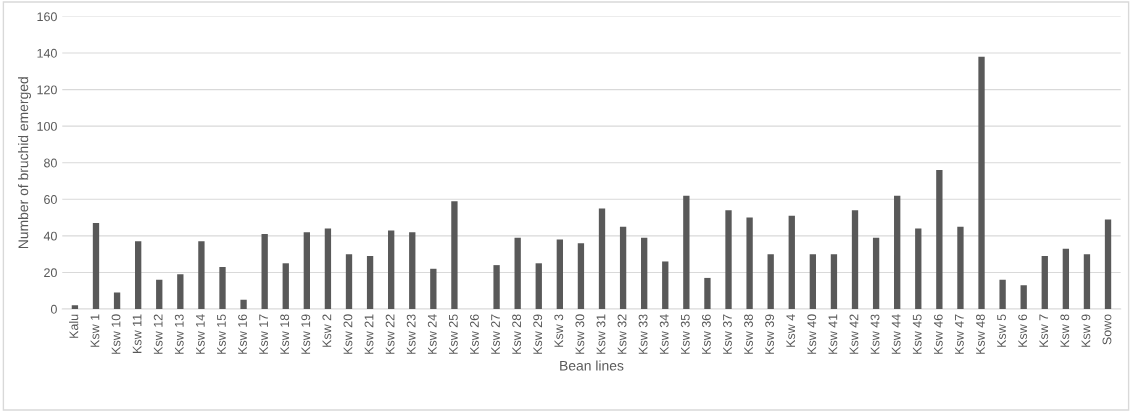 This screenshot has height=412, width=1132. Describe the element at coordinates (748, 334) in the screenshot. I see `x-tick-label: Ksw 38` at that location.